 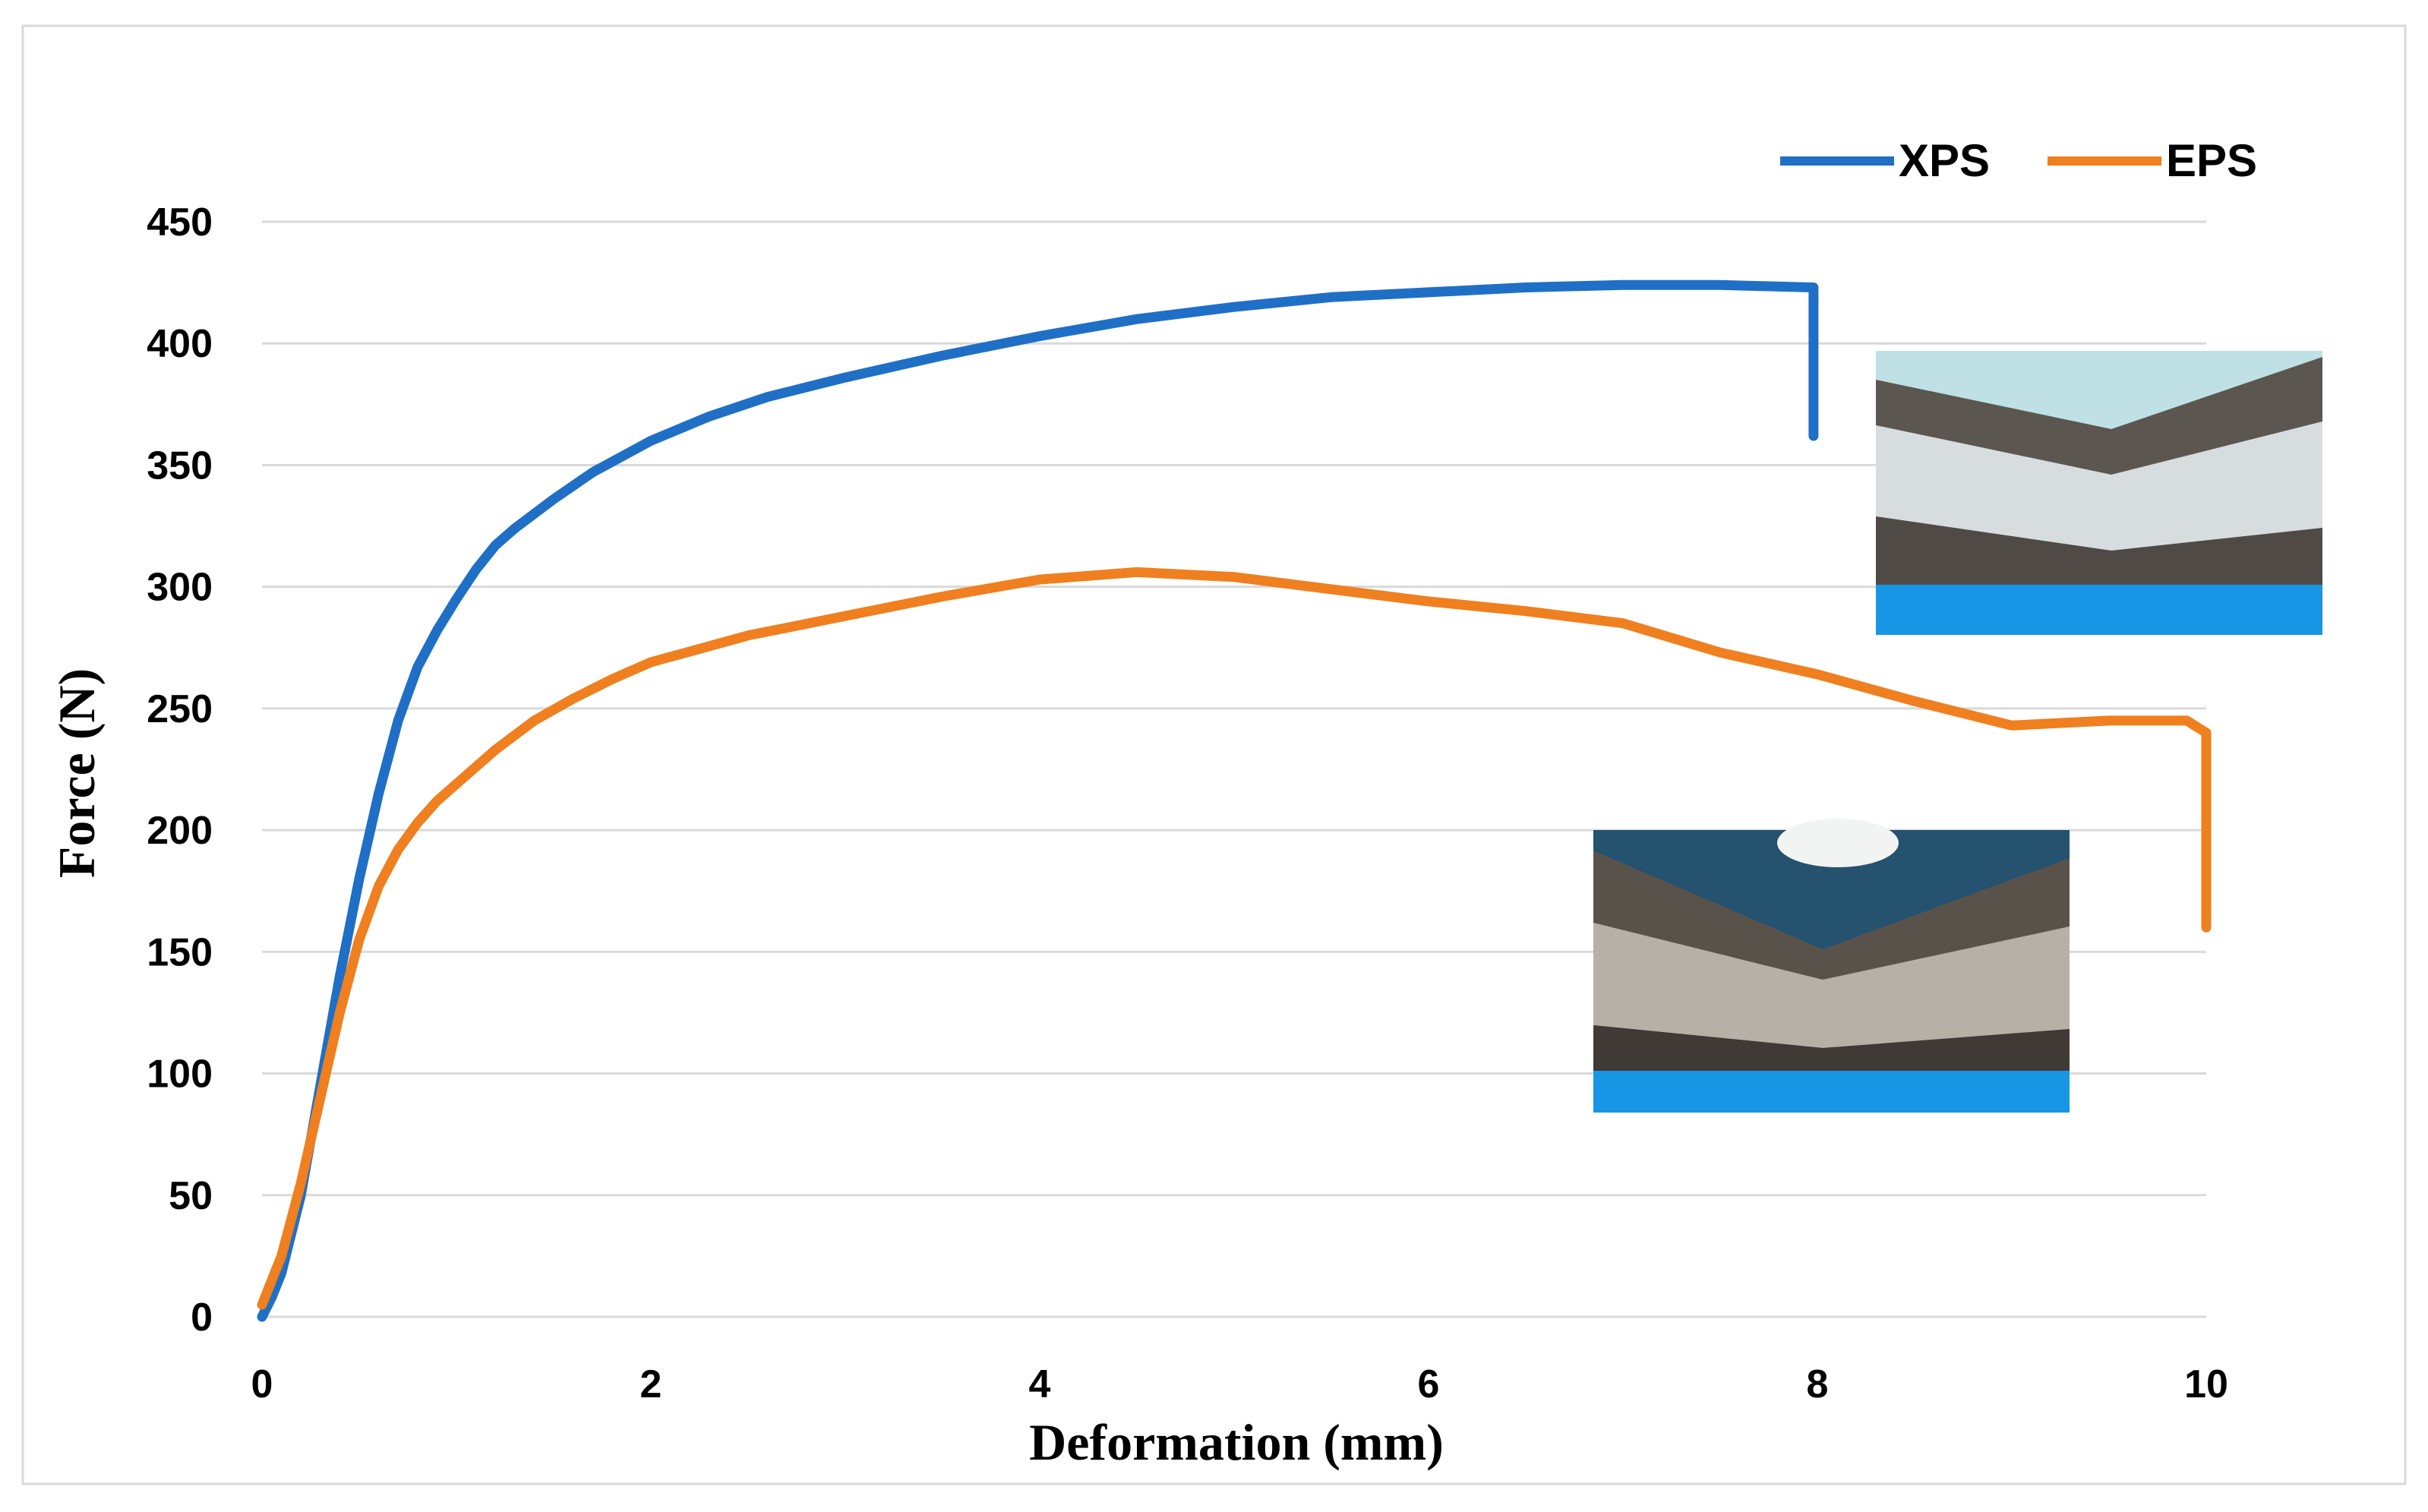 I want to click on y-tick-label-200: 200, so click(x=180, y=831).